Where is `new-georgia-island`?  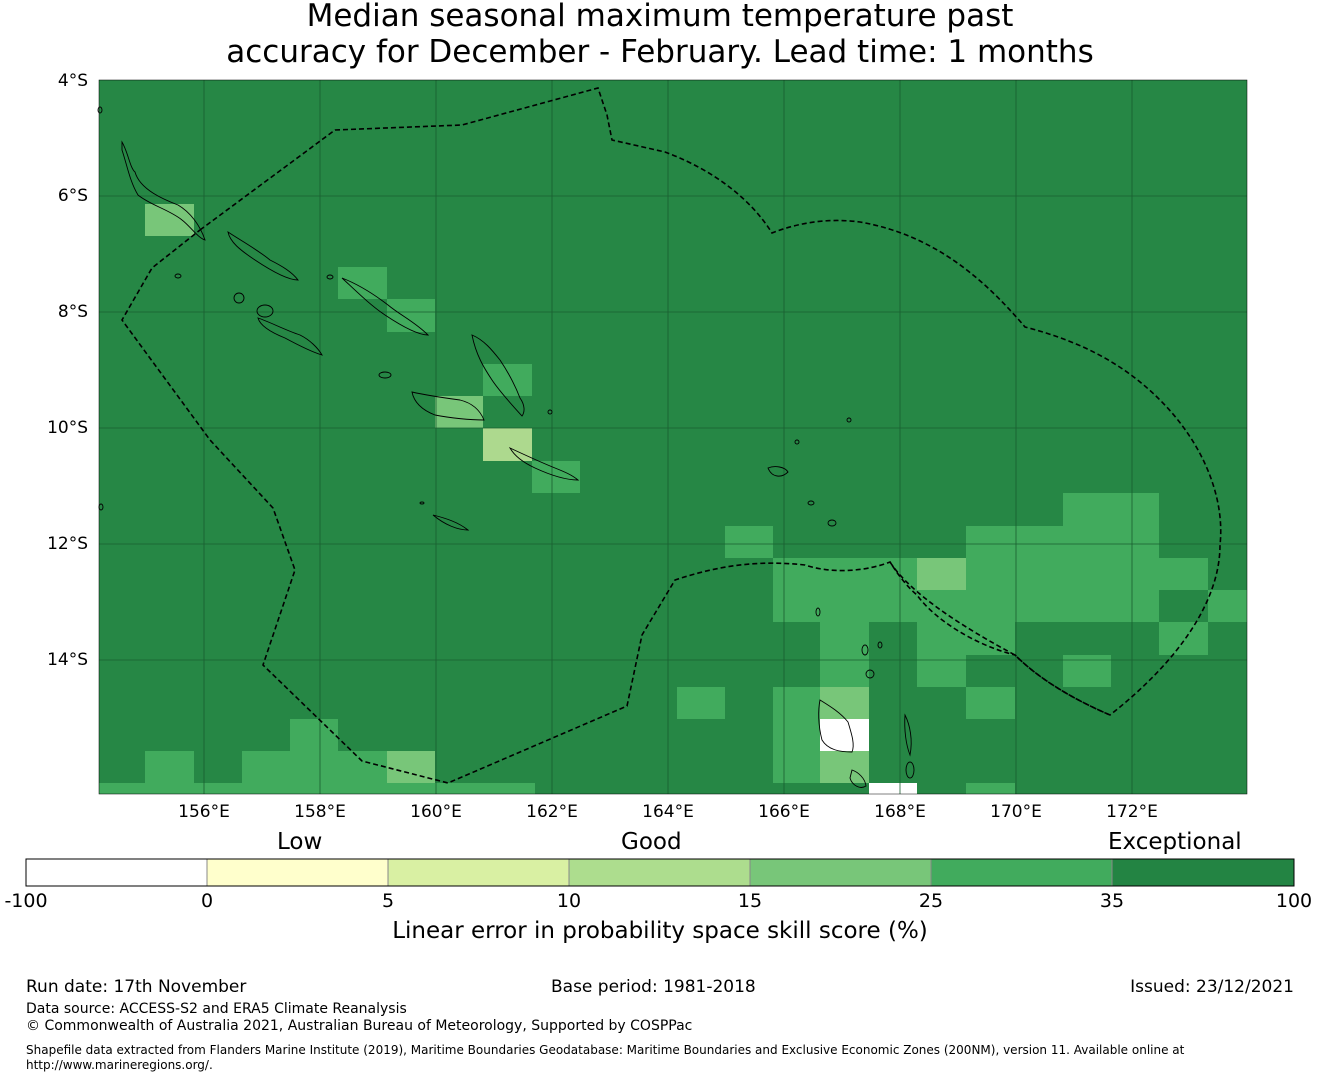
new-georgia-island is located at coordinates (290, 336).